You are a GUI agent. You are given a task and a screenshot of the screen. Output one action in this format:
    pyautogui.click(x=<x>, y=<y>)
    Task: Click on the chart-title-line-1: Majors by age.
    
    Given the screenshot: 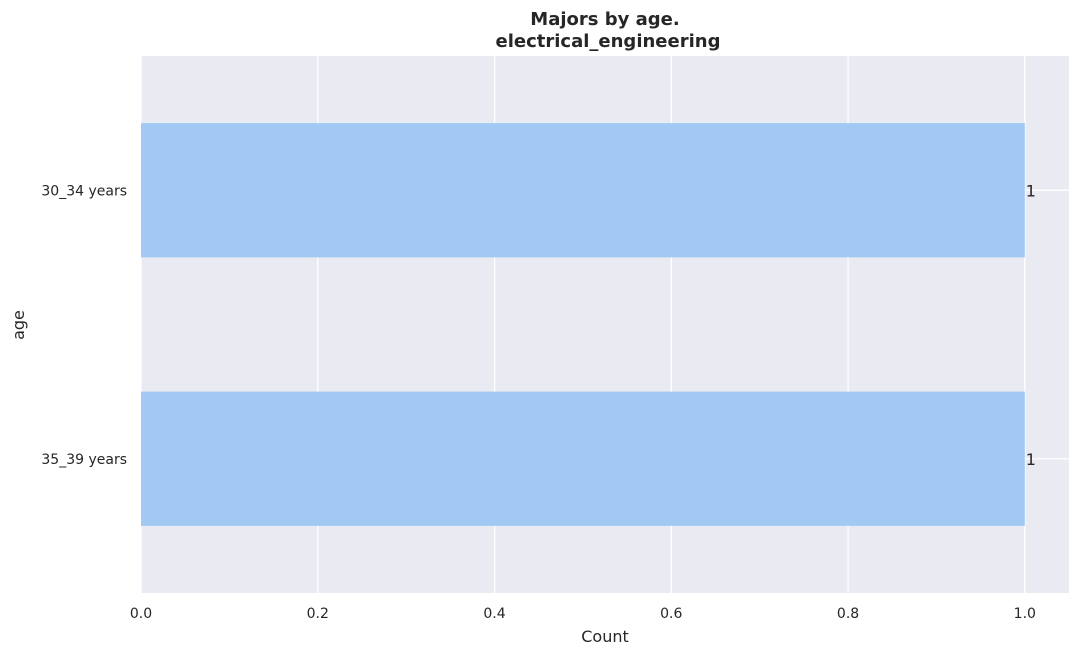 What is the action you would take?
    pyautogui.click(x=604, y=19)
    